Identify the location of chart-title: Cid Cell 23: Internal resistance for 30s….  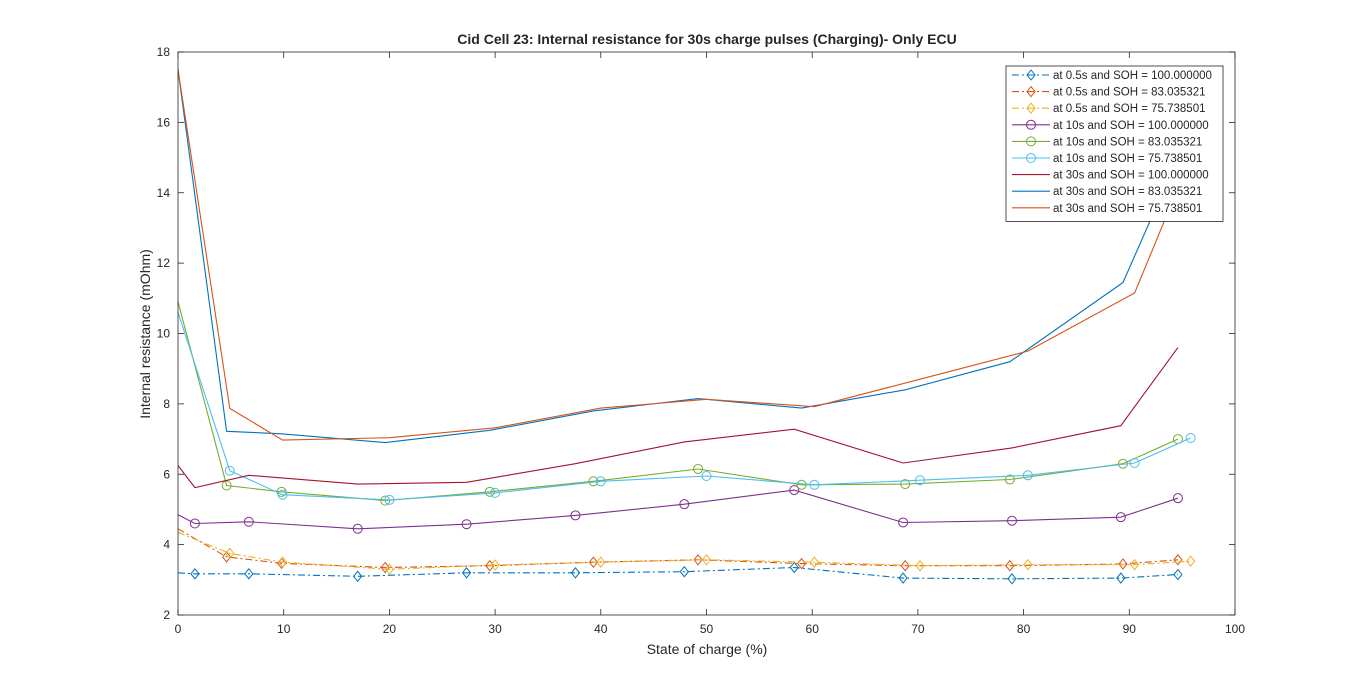
(706, 39).